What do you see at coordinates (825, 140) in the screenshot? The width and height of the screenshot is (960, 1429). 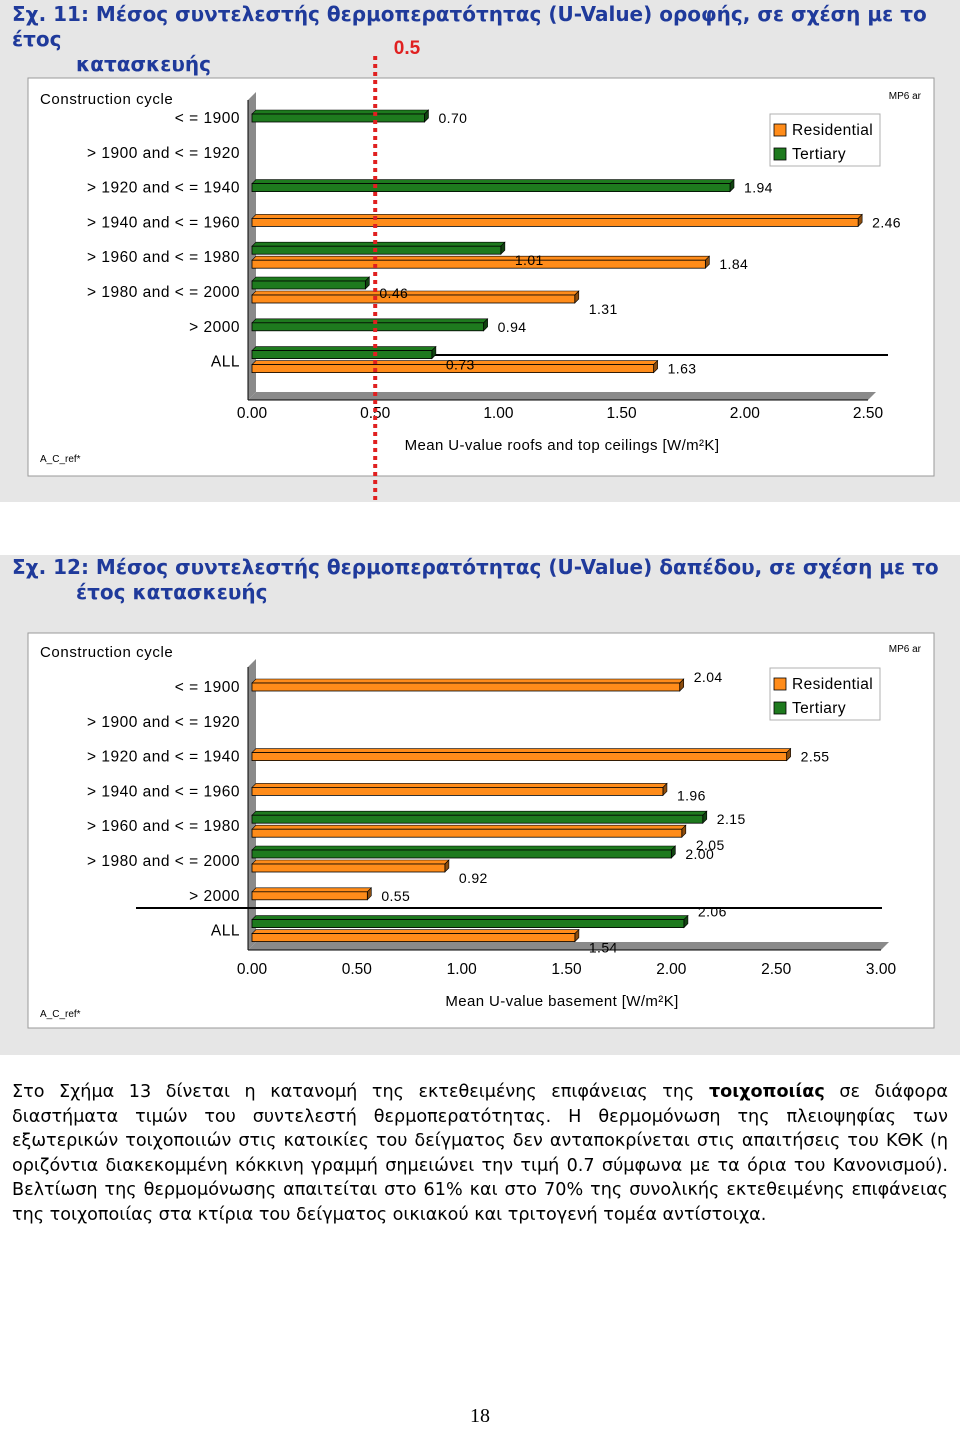 I see `fig11-legend-box` at bounding box center [825, 140].